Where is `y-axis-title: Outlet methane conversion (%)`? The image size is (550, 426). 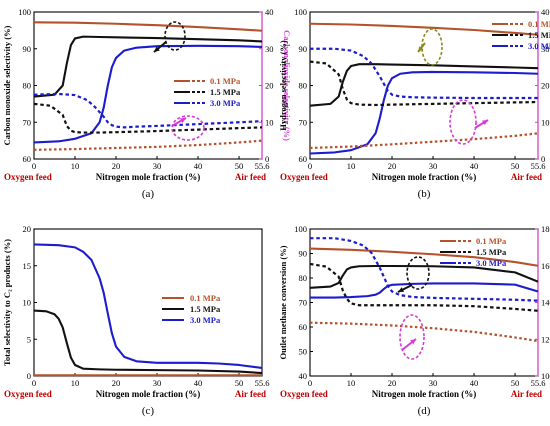 y-axis-title: Outlet methane conversion (%) is located at coordinates (283, 302).